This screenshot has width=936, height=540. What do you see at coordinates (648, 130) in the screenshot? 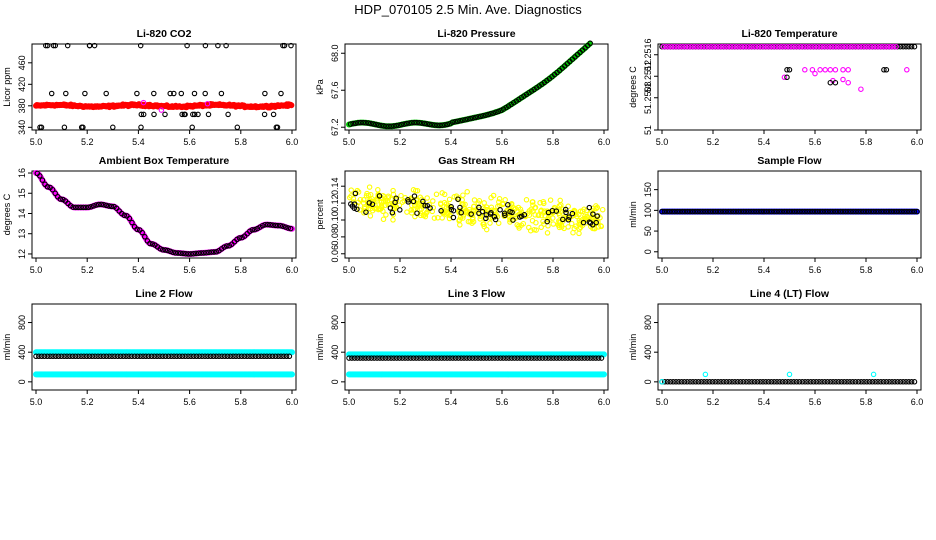
I see `y-tick-label: 51` at bounding box center [648, 130].